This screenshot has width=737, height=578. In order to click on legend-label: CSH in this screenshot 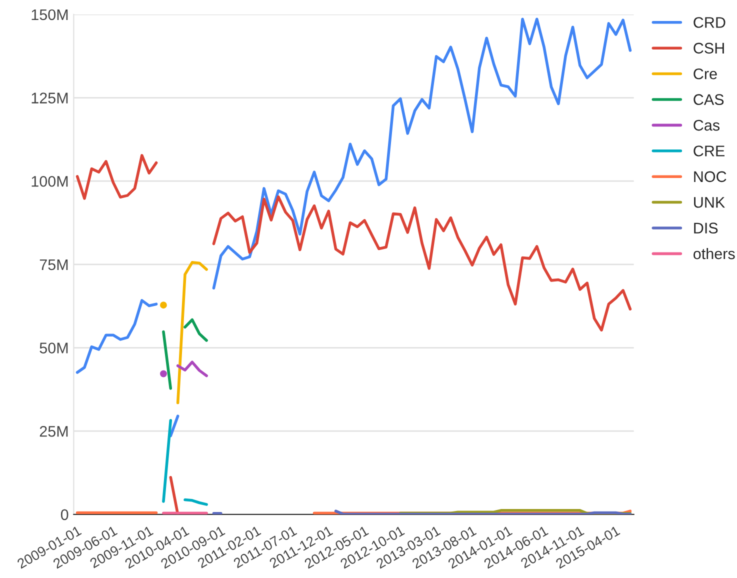, I will do `click(709, 48)`.